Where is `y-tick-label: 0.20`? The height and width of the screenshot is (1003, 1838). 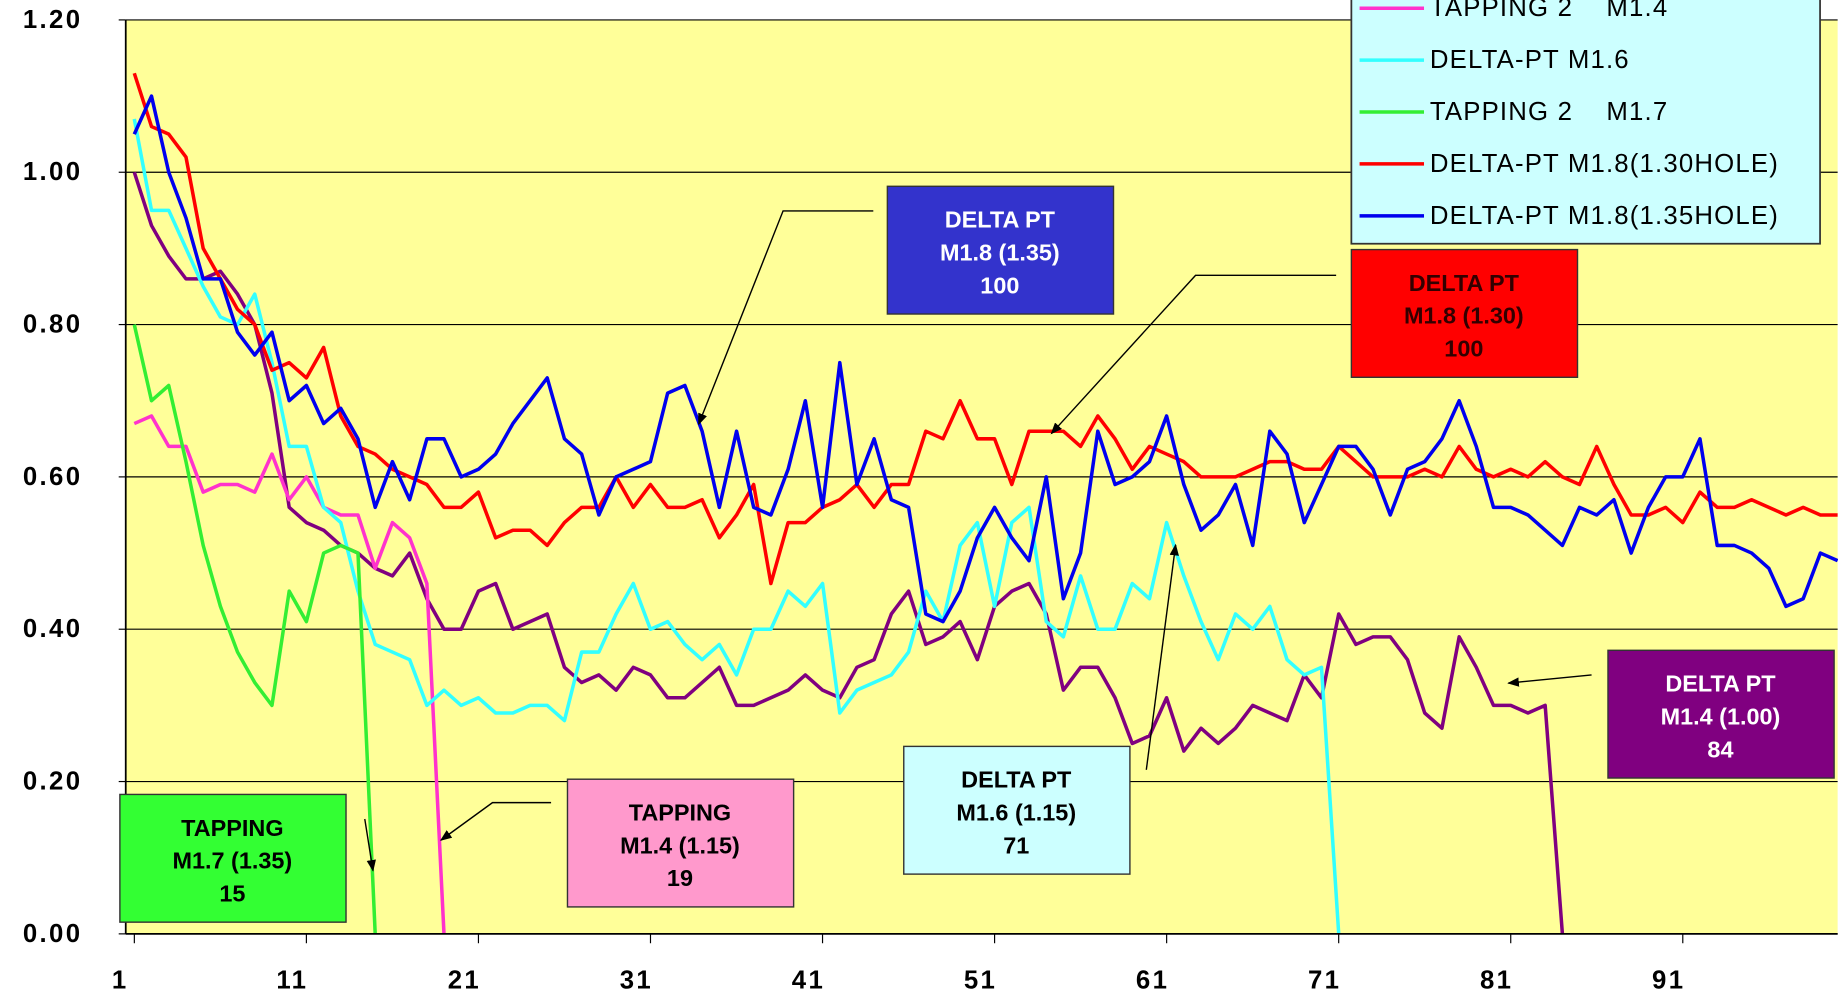 y-tick-label: 0.20 is located at coordinates (53, 782).